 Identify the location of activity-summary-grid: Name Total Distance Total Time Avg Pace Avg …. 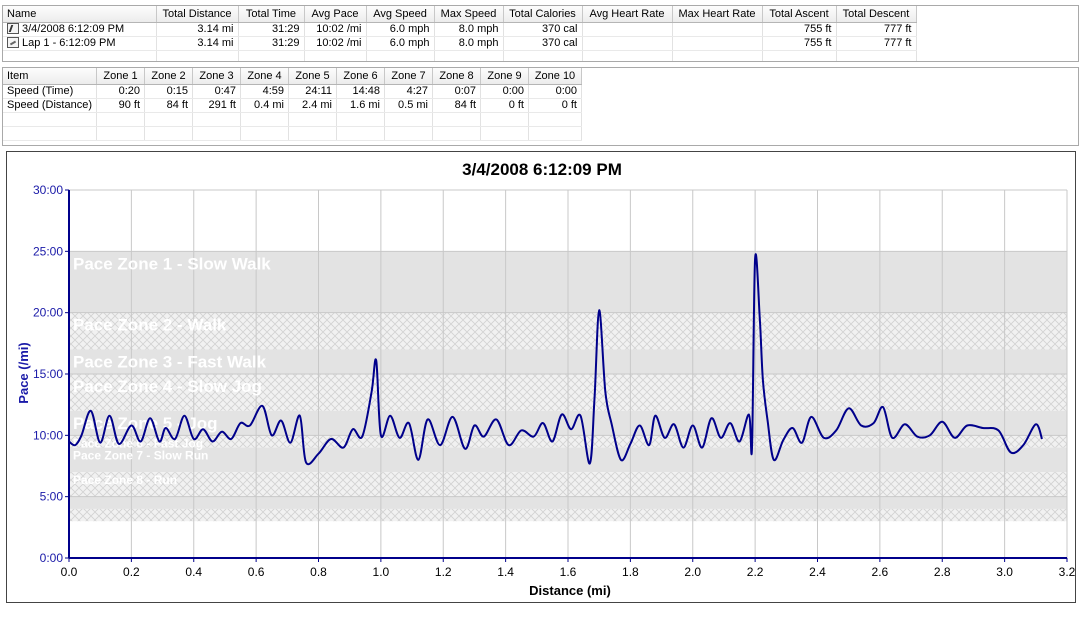
(540, 33).